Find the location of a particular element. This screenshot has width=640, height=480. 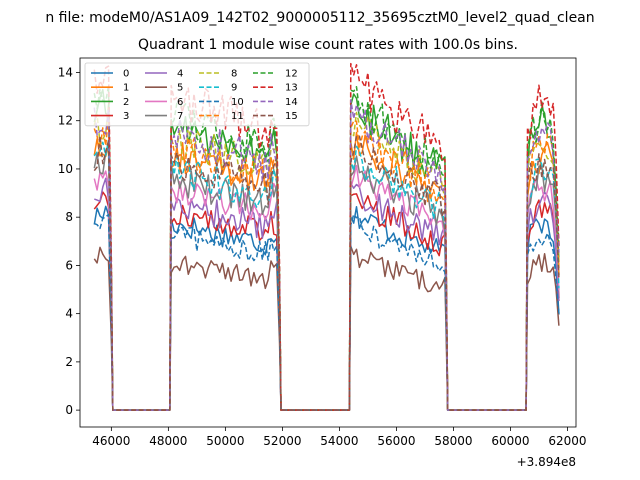

x-tick-label: 58000 is located at coordinates (453, 441).